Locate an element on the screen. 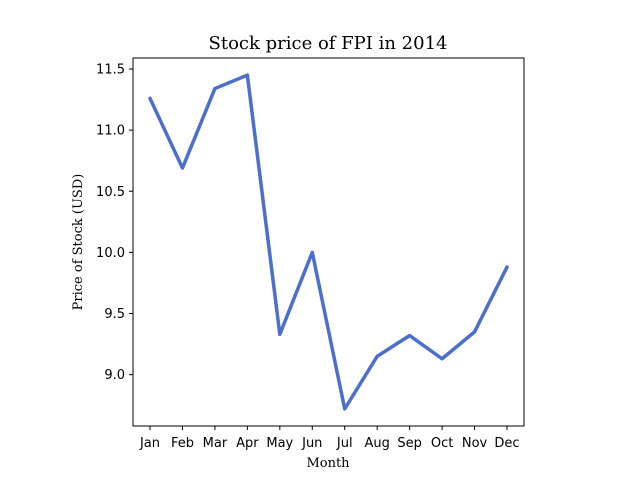  x-tick-label: Aug is located at coordinates (376, 443).